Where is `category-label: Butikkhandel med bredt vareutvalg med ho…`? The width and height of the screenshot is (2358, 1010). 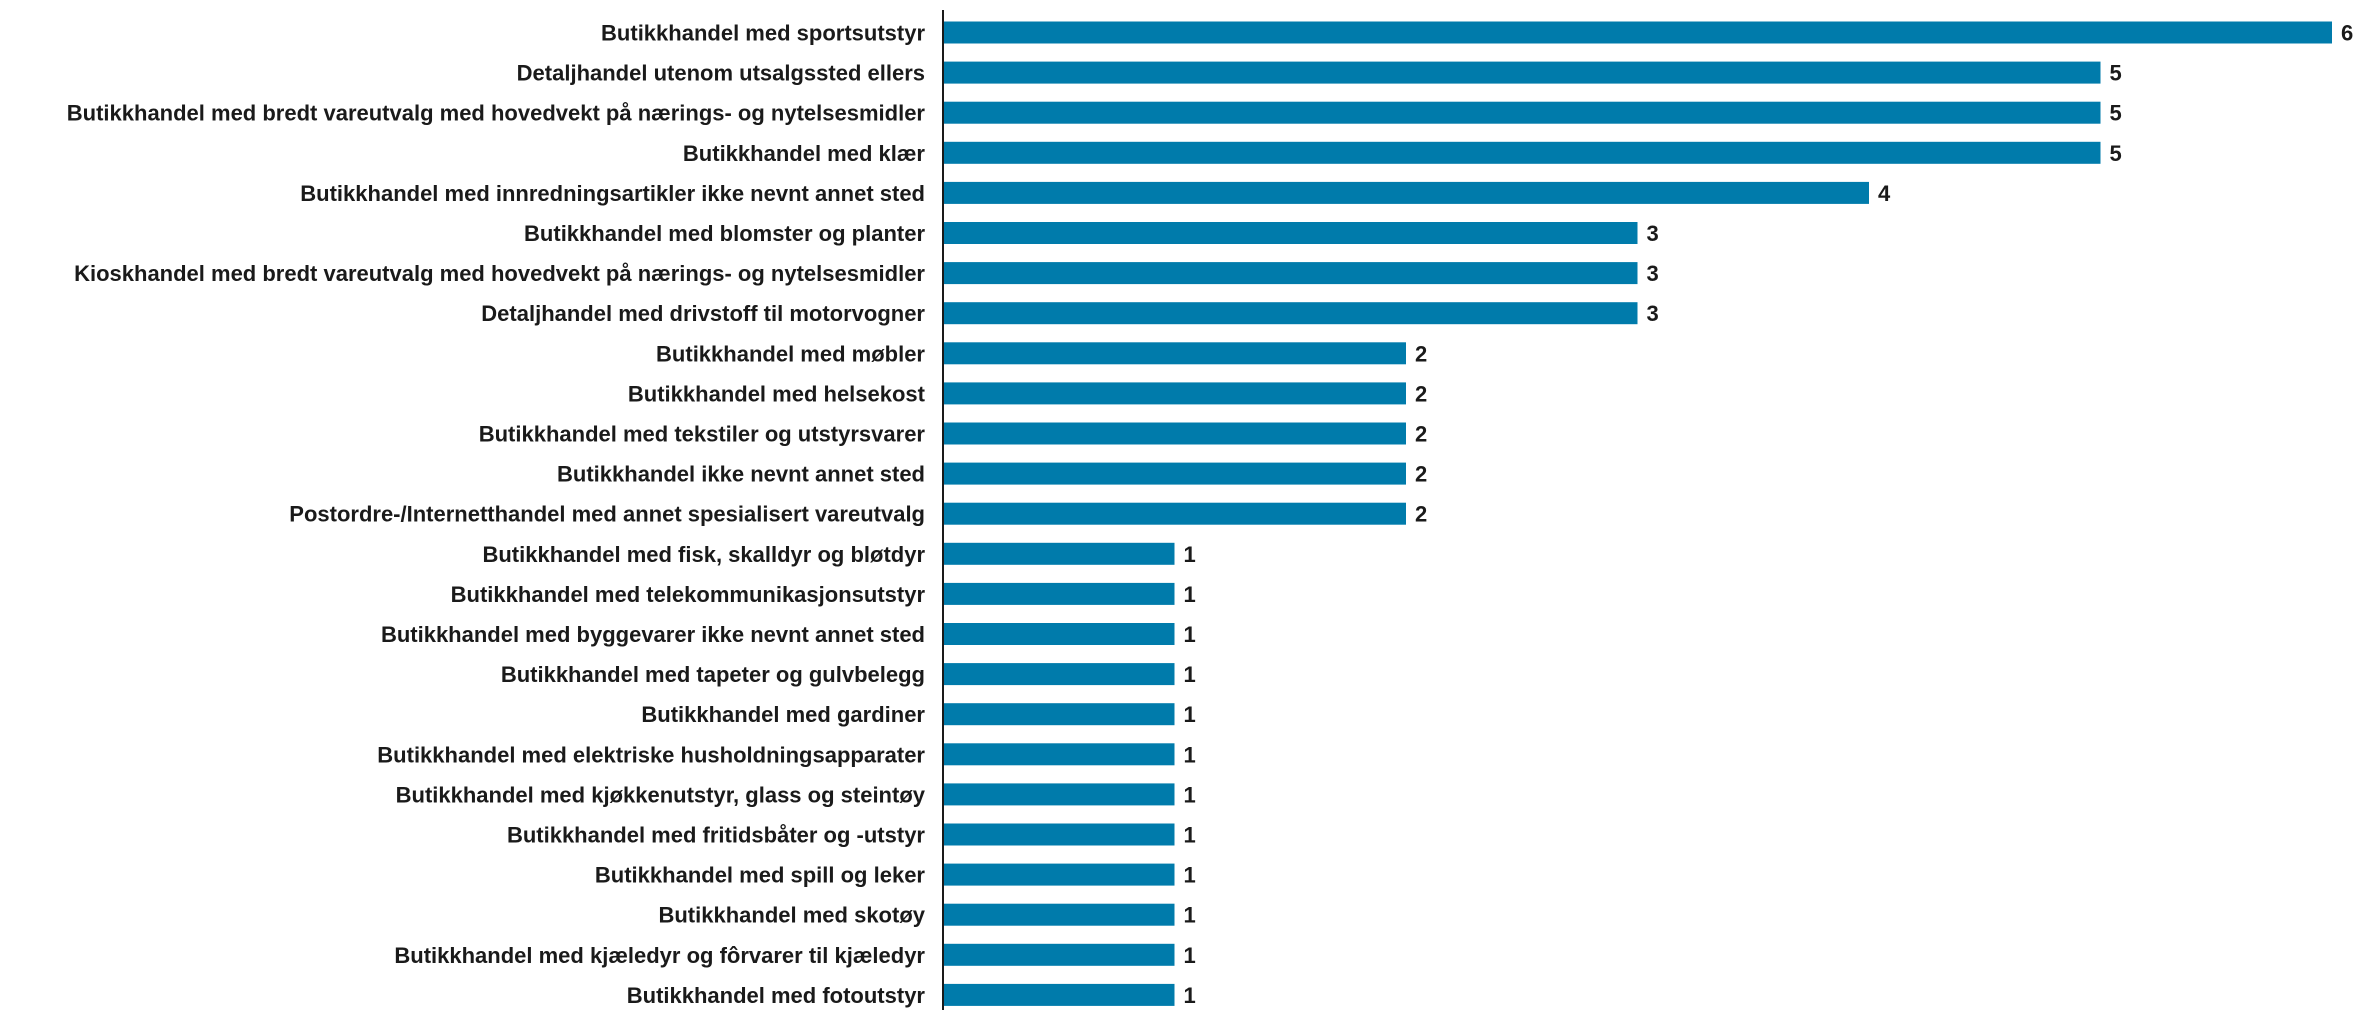
category-label: Butikkhandel med bredt vareutvalg med ho… is located at coordinates (496, 113).